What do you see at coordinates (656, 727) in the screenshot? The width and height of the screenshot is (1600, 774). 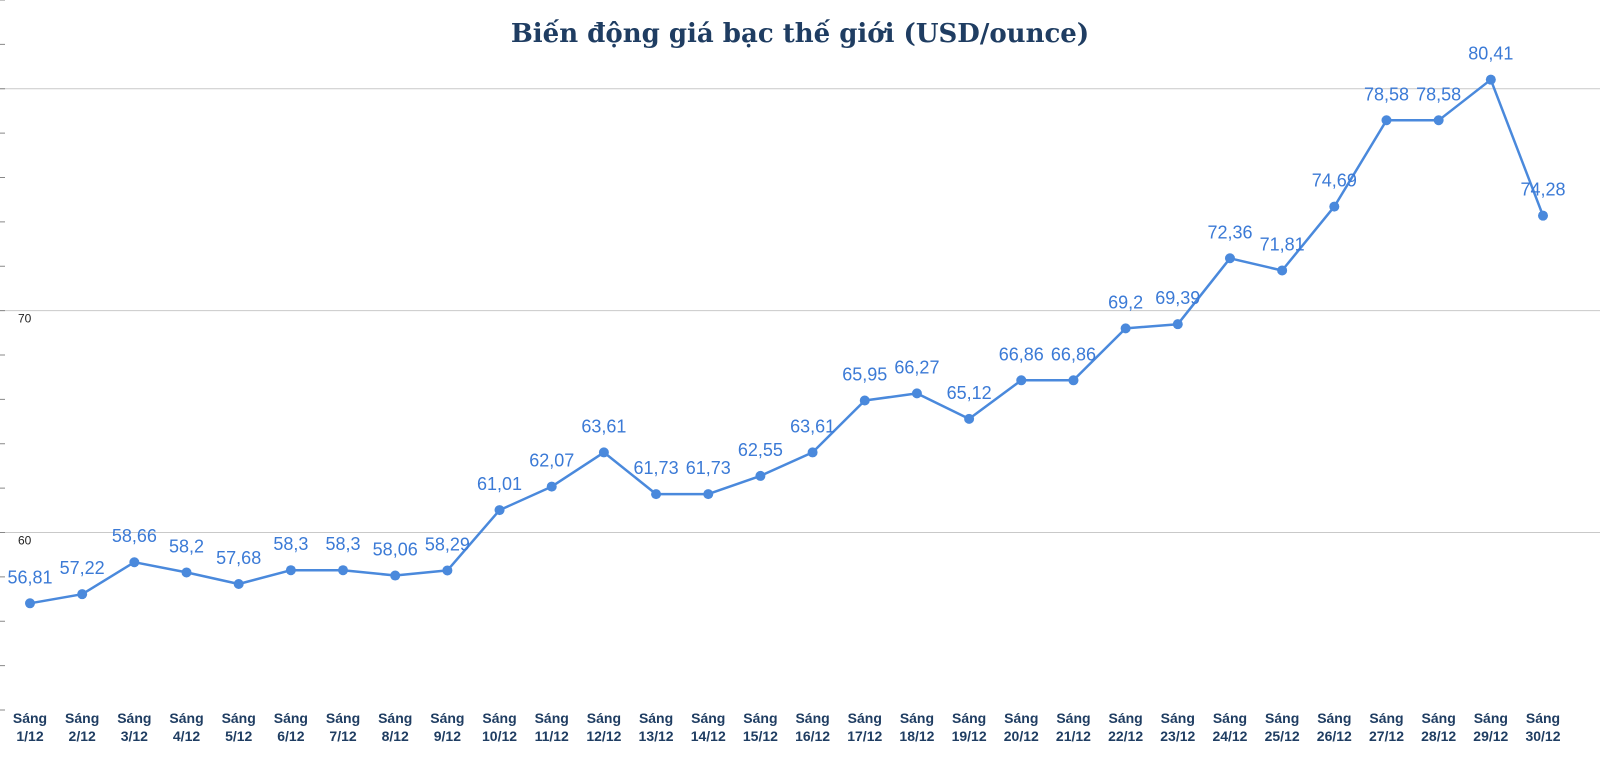 I see `x-tick-label: Sáng 13/12` at bounding box center [656, 727].